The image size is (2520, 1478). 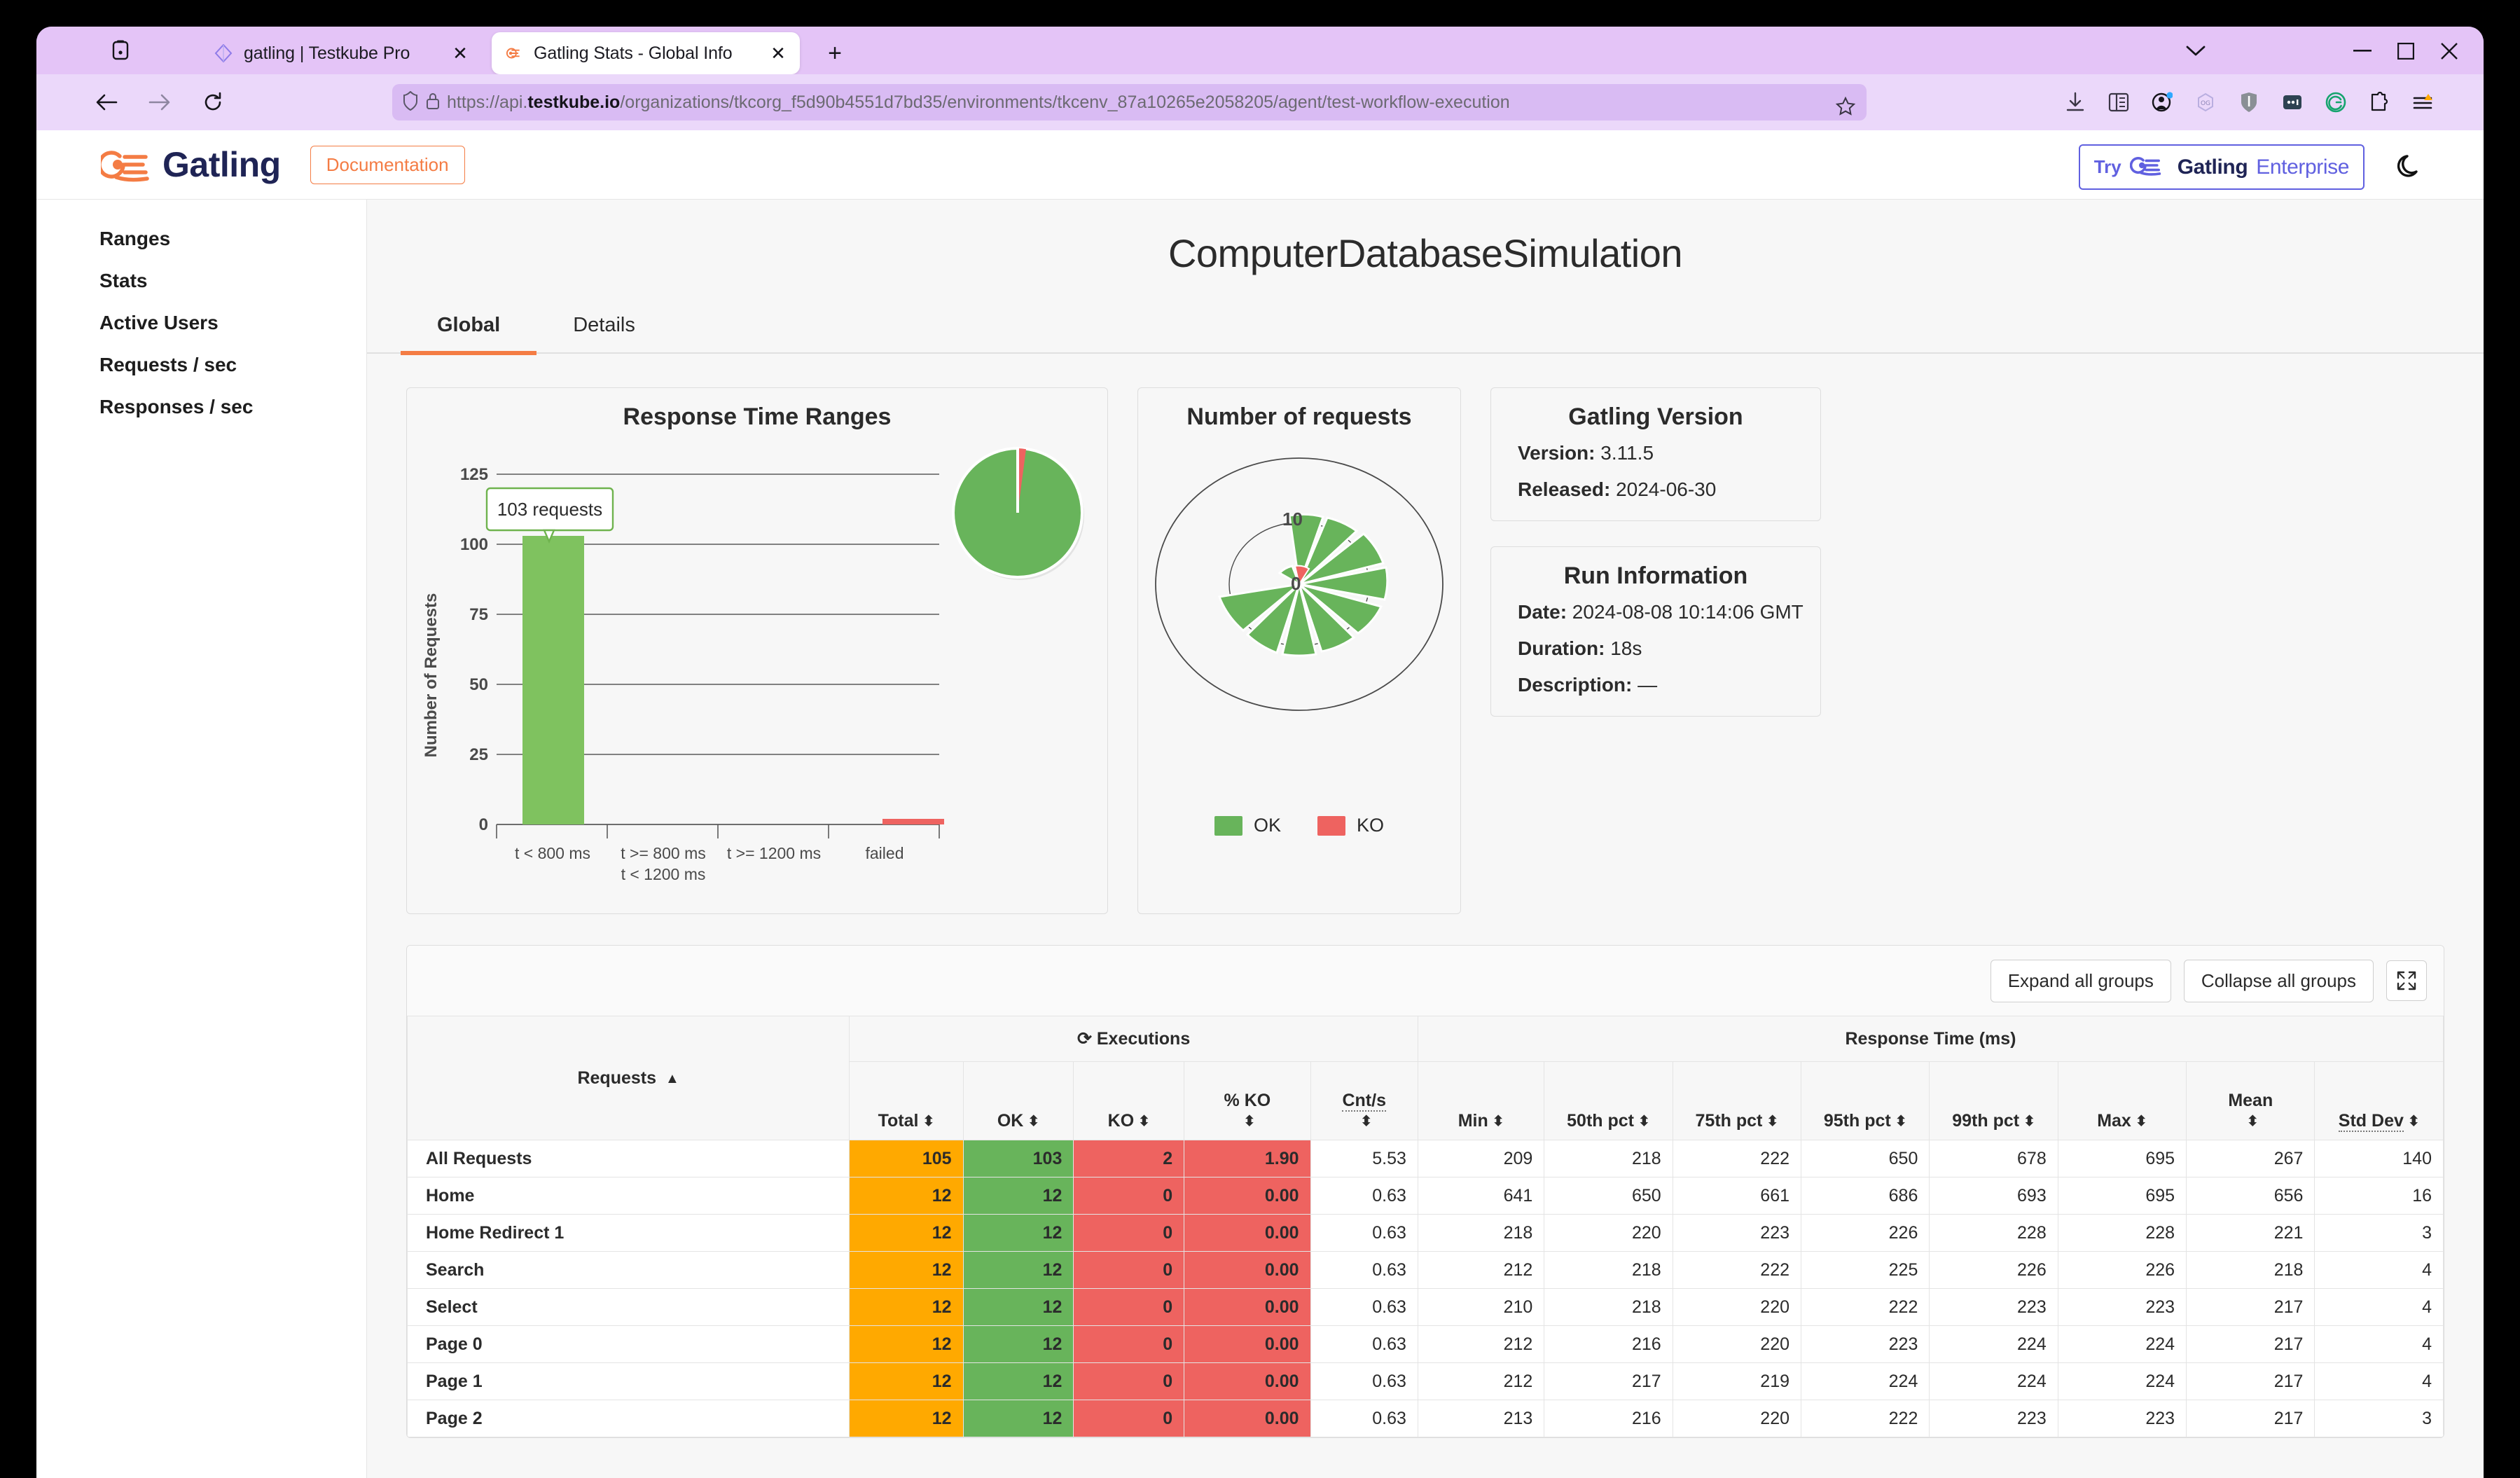 What do you see at coordinates (1993, 1100) in the screenshot?
I see `column-header-99th-pct: 99th pct ⬍` at bounding box center [1993, 1100].